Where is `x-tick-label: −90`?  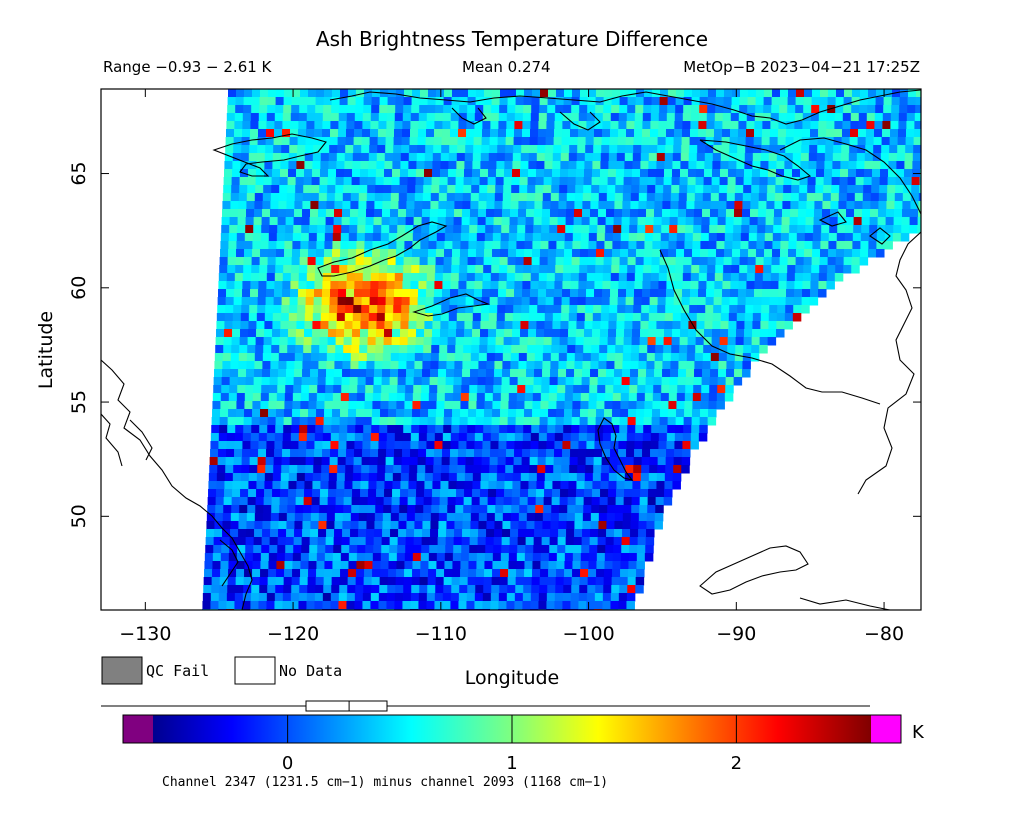 x-tick-label: −90 is located at coordinates (736, 634).